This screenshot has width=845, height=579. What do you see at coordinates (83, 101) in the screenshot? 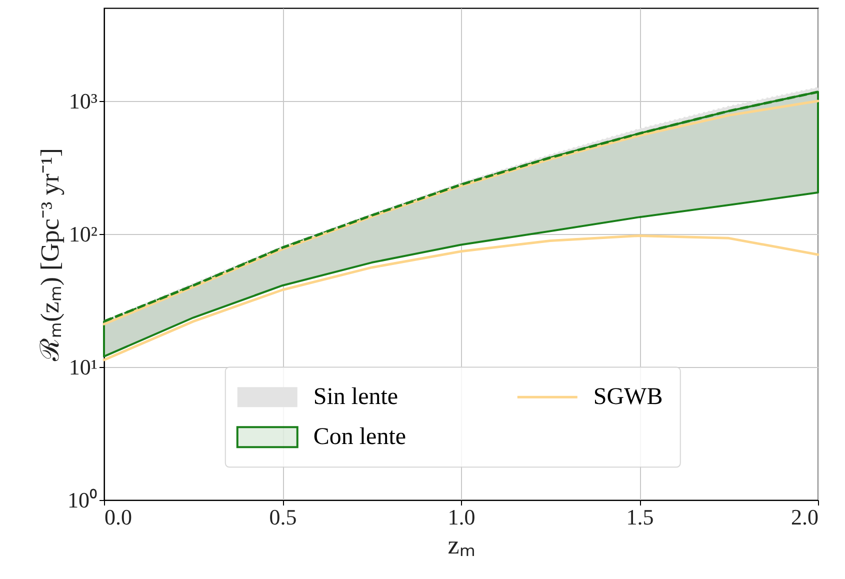
I see `y-tick-label: 10³` at bounding box center [83, 101].